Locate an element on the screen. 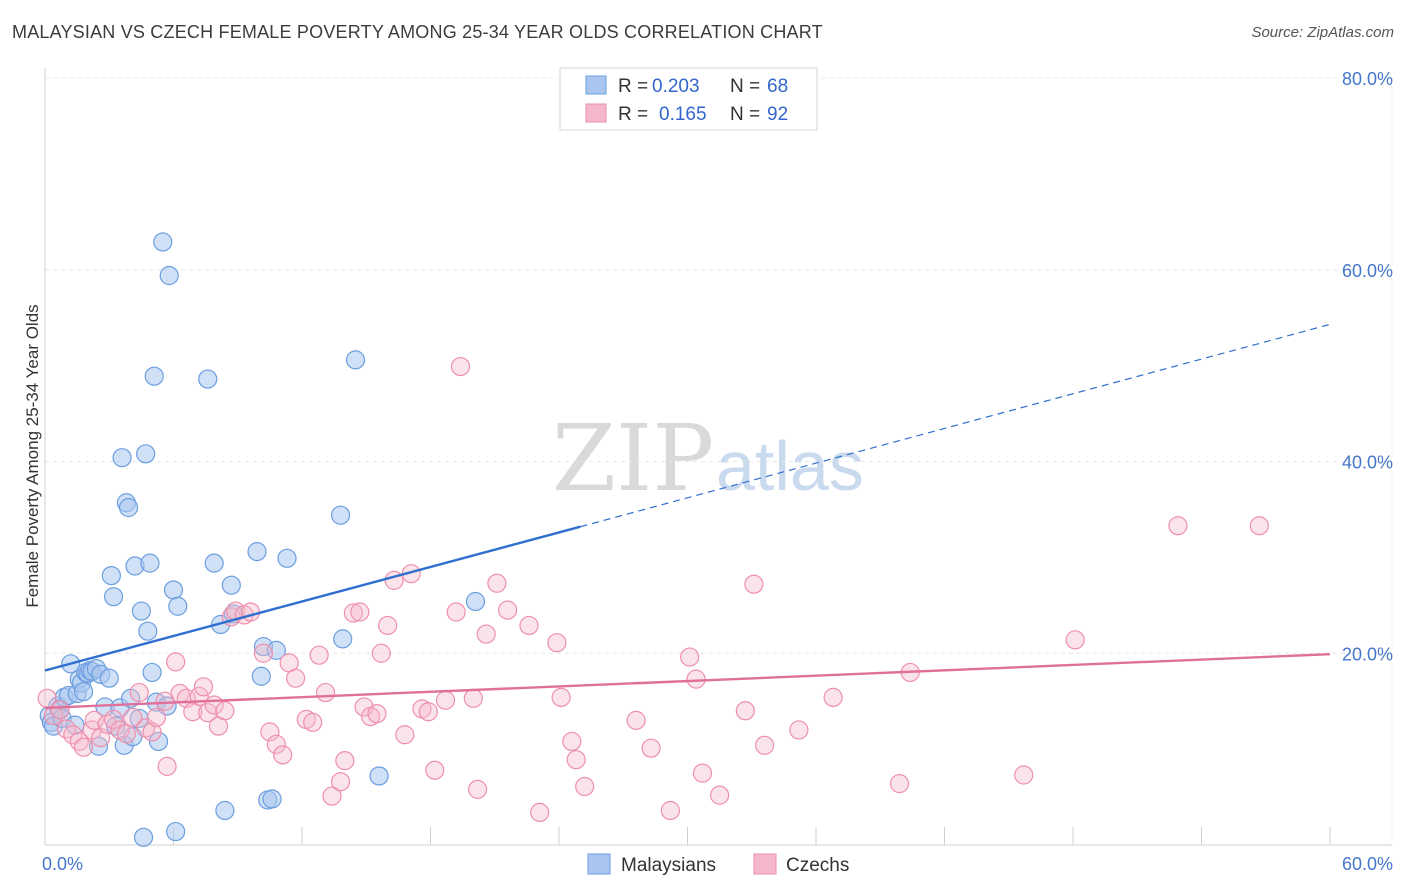 The width and height of the screenshot is (1406, 892). series-legend-malaysians: Malaysians is located at coordinates (668, 865).